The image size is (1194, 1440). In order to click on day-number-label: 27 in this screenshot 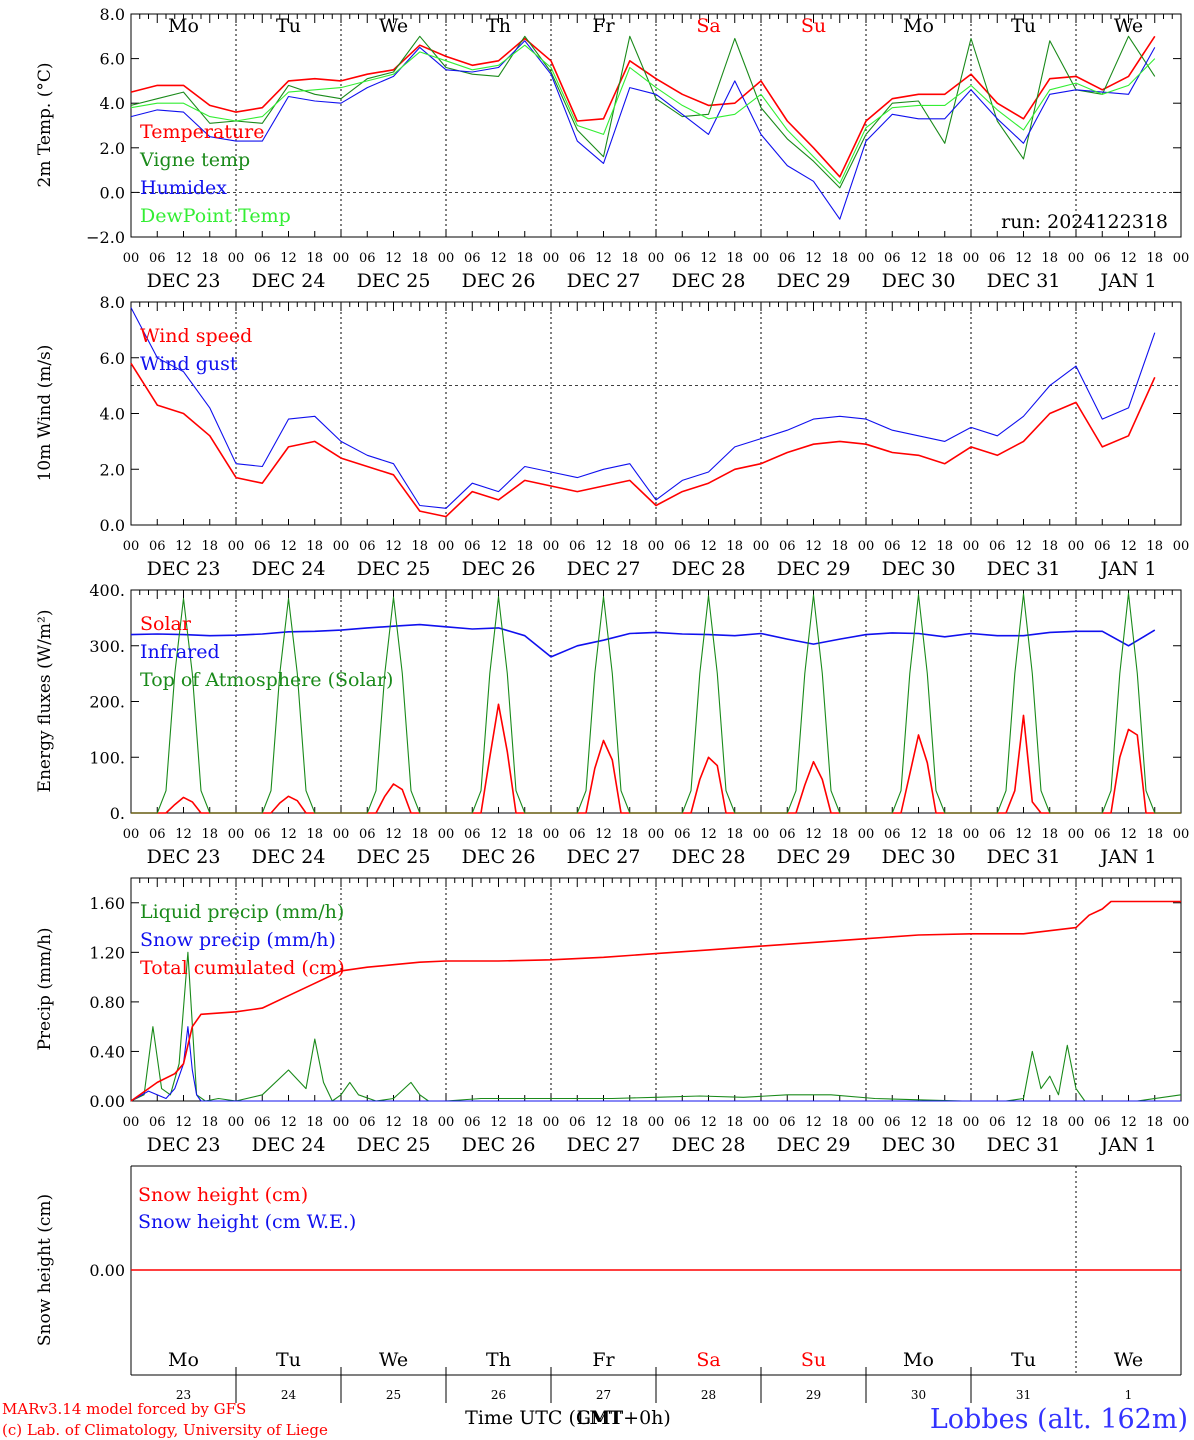, I will do `click(603, 1395)`.